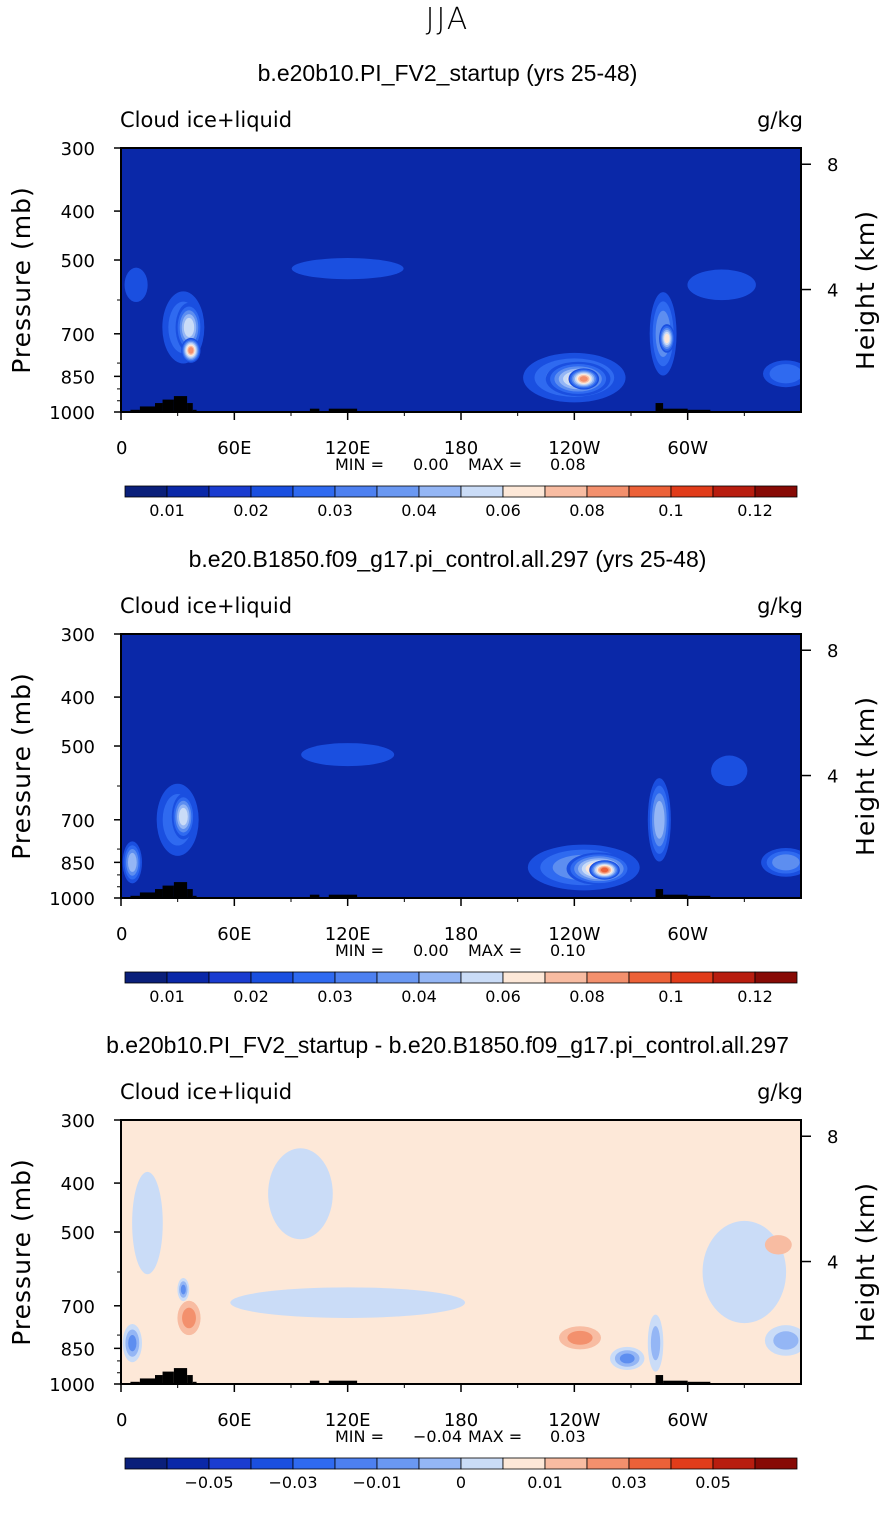 Image resolution: width=895 pixels, height=1518 pixels. Describe the element at coordinates (713, 1482) in the screenshot. I see `colorbar-label: 0.05` at that location.